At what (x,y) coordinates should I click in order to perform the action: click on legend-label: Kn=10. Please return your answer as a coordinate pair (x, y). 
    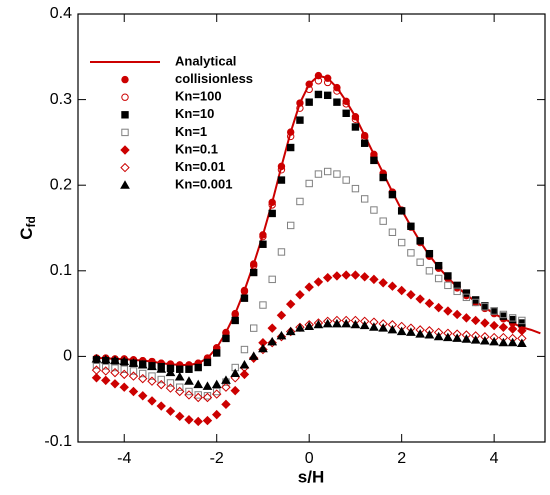
    Looking at the image, I should click on (194, 113).